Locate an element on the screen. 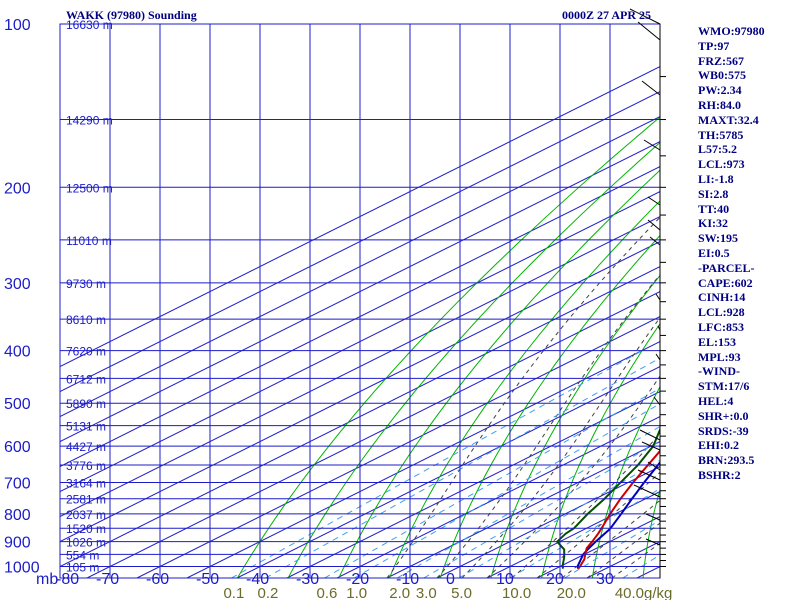 This screenshot has height=600, width=800. temperature-profile is located at coordinates (618, 509).